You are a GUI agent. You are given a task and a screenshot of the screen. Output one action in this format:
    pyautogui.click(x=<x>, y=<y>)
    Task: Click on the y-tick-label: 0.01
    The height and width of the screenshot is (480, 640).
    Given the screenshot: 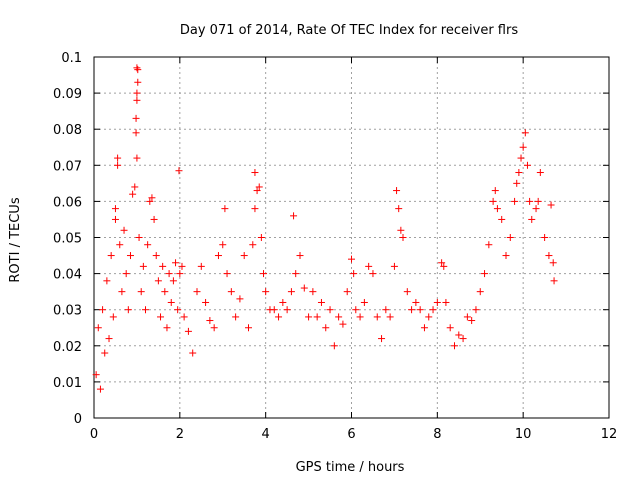 What is the action you would take?
    pyautogui.click(x=67, y=383)
    